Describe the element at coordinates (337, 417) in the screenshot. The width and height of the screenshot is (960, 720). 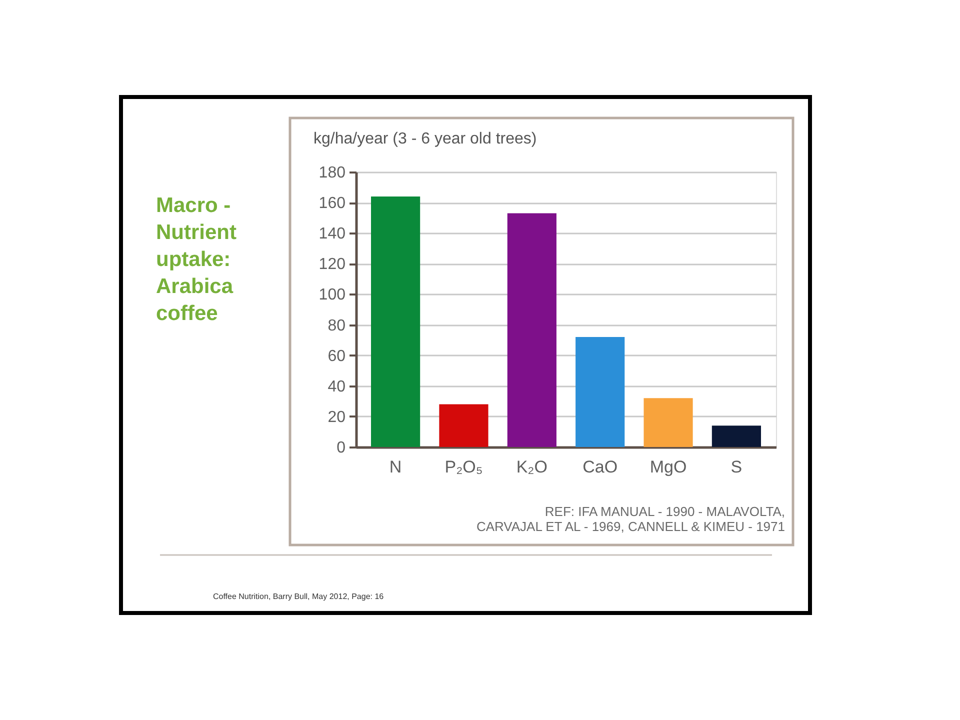
I see `y-tick-label: 20` at that location.